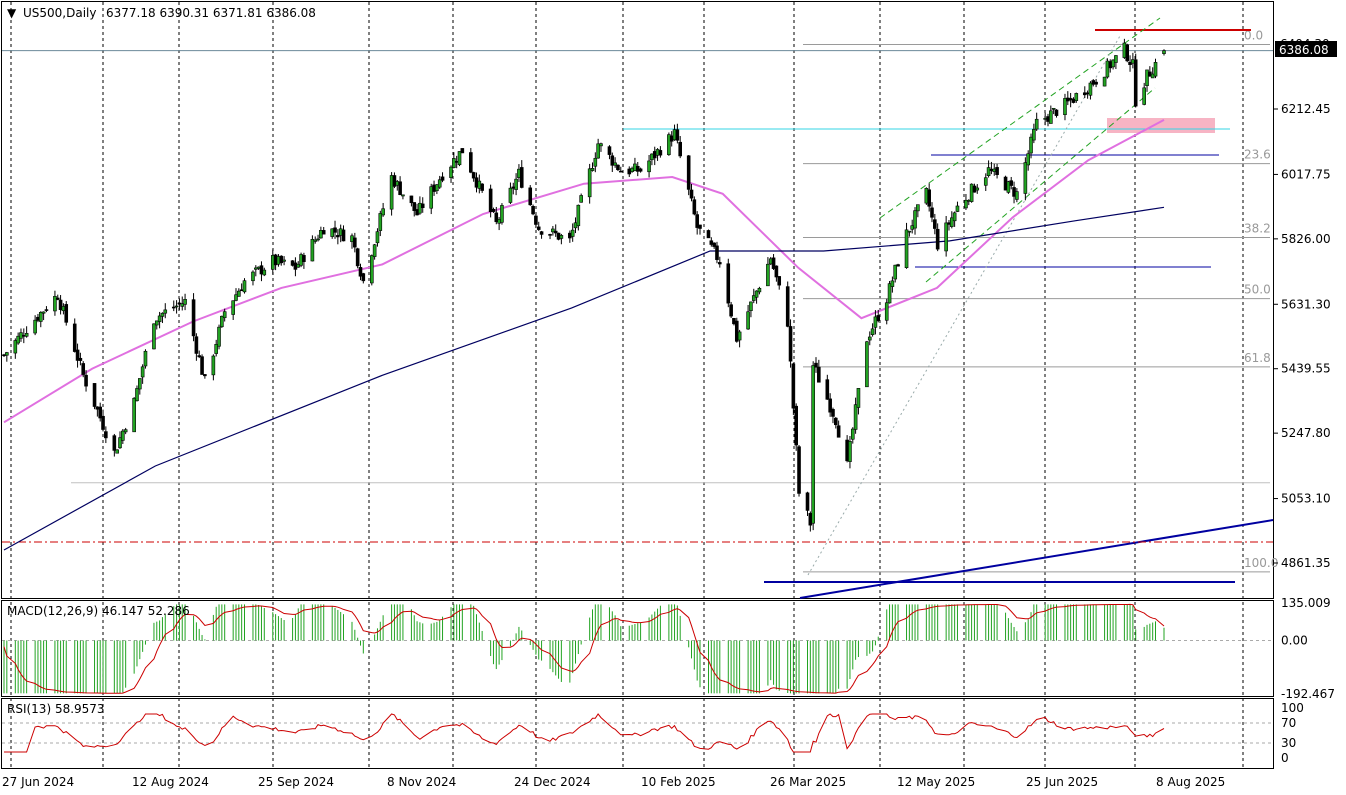  What do you see at coordinates (1306, 369) in the screenshot?
I see `y-tick-label: 5439.55` at bounding box center [1306, 369].